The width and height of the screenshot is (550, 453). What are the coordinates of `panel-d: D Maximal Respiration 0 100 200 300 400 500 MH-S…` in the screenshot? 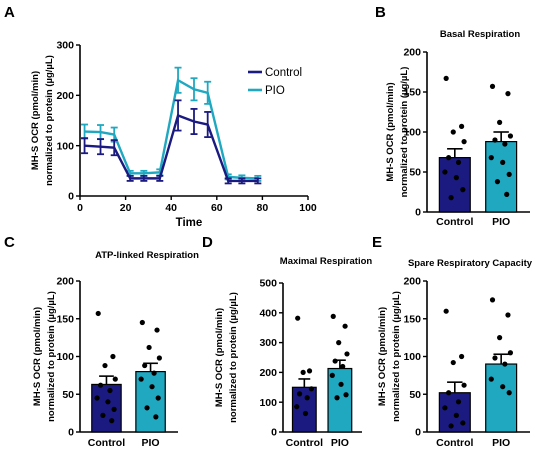 It's located at (287, 341).